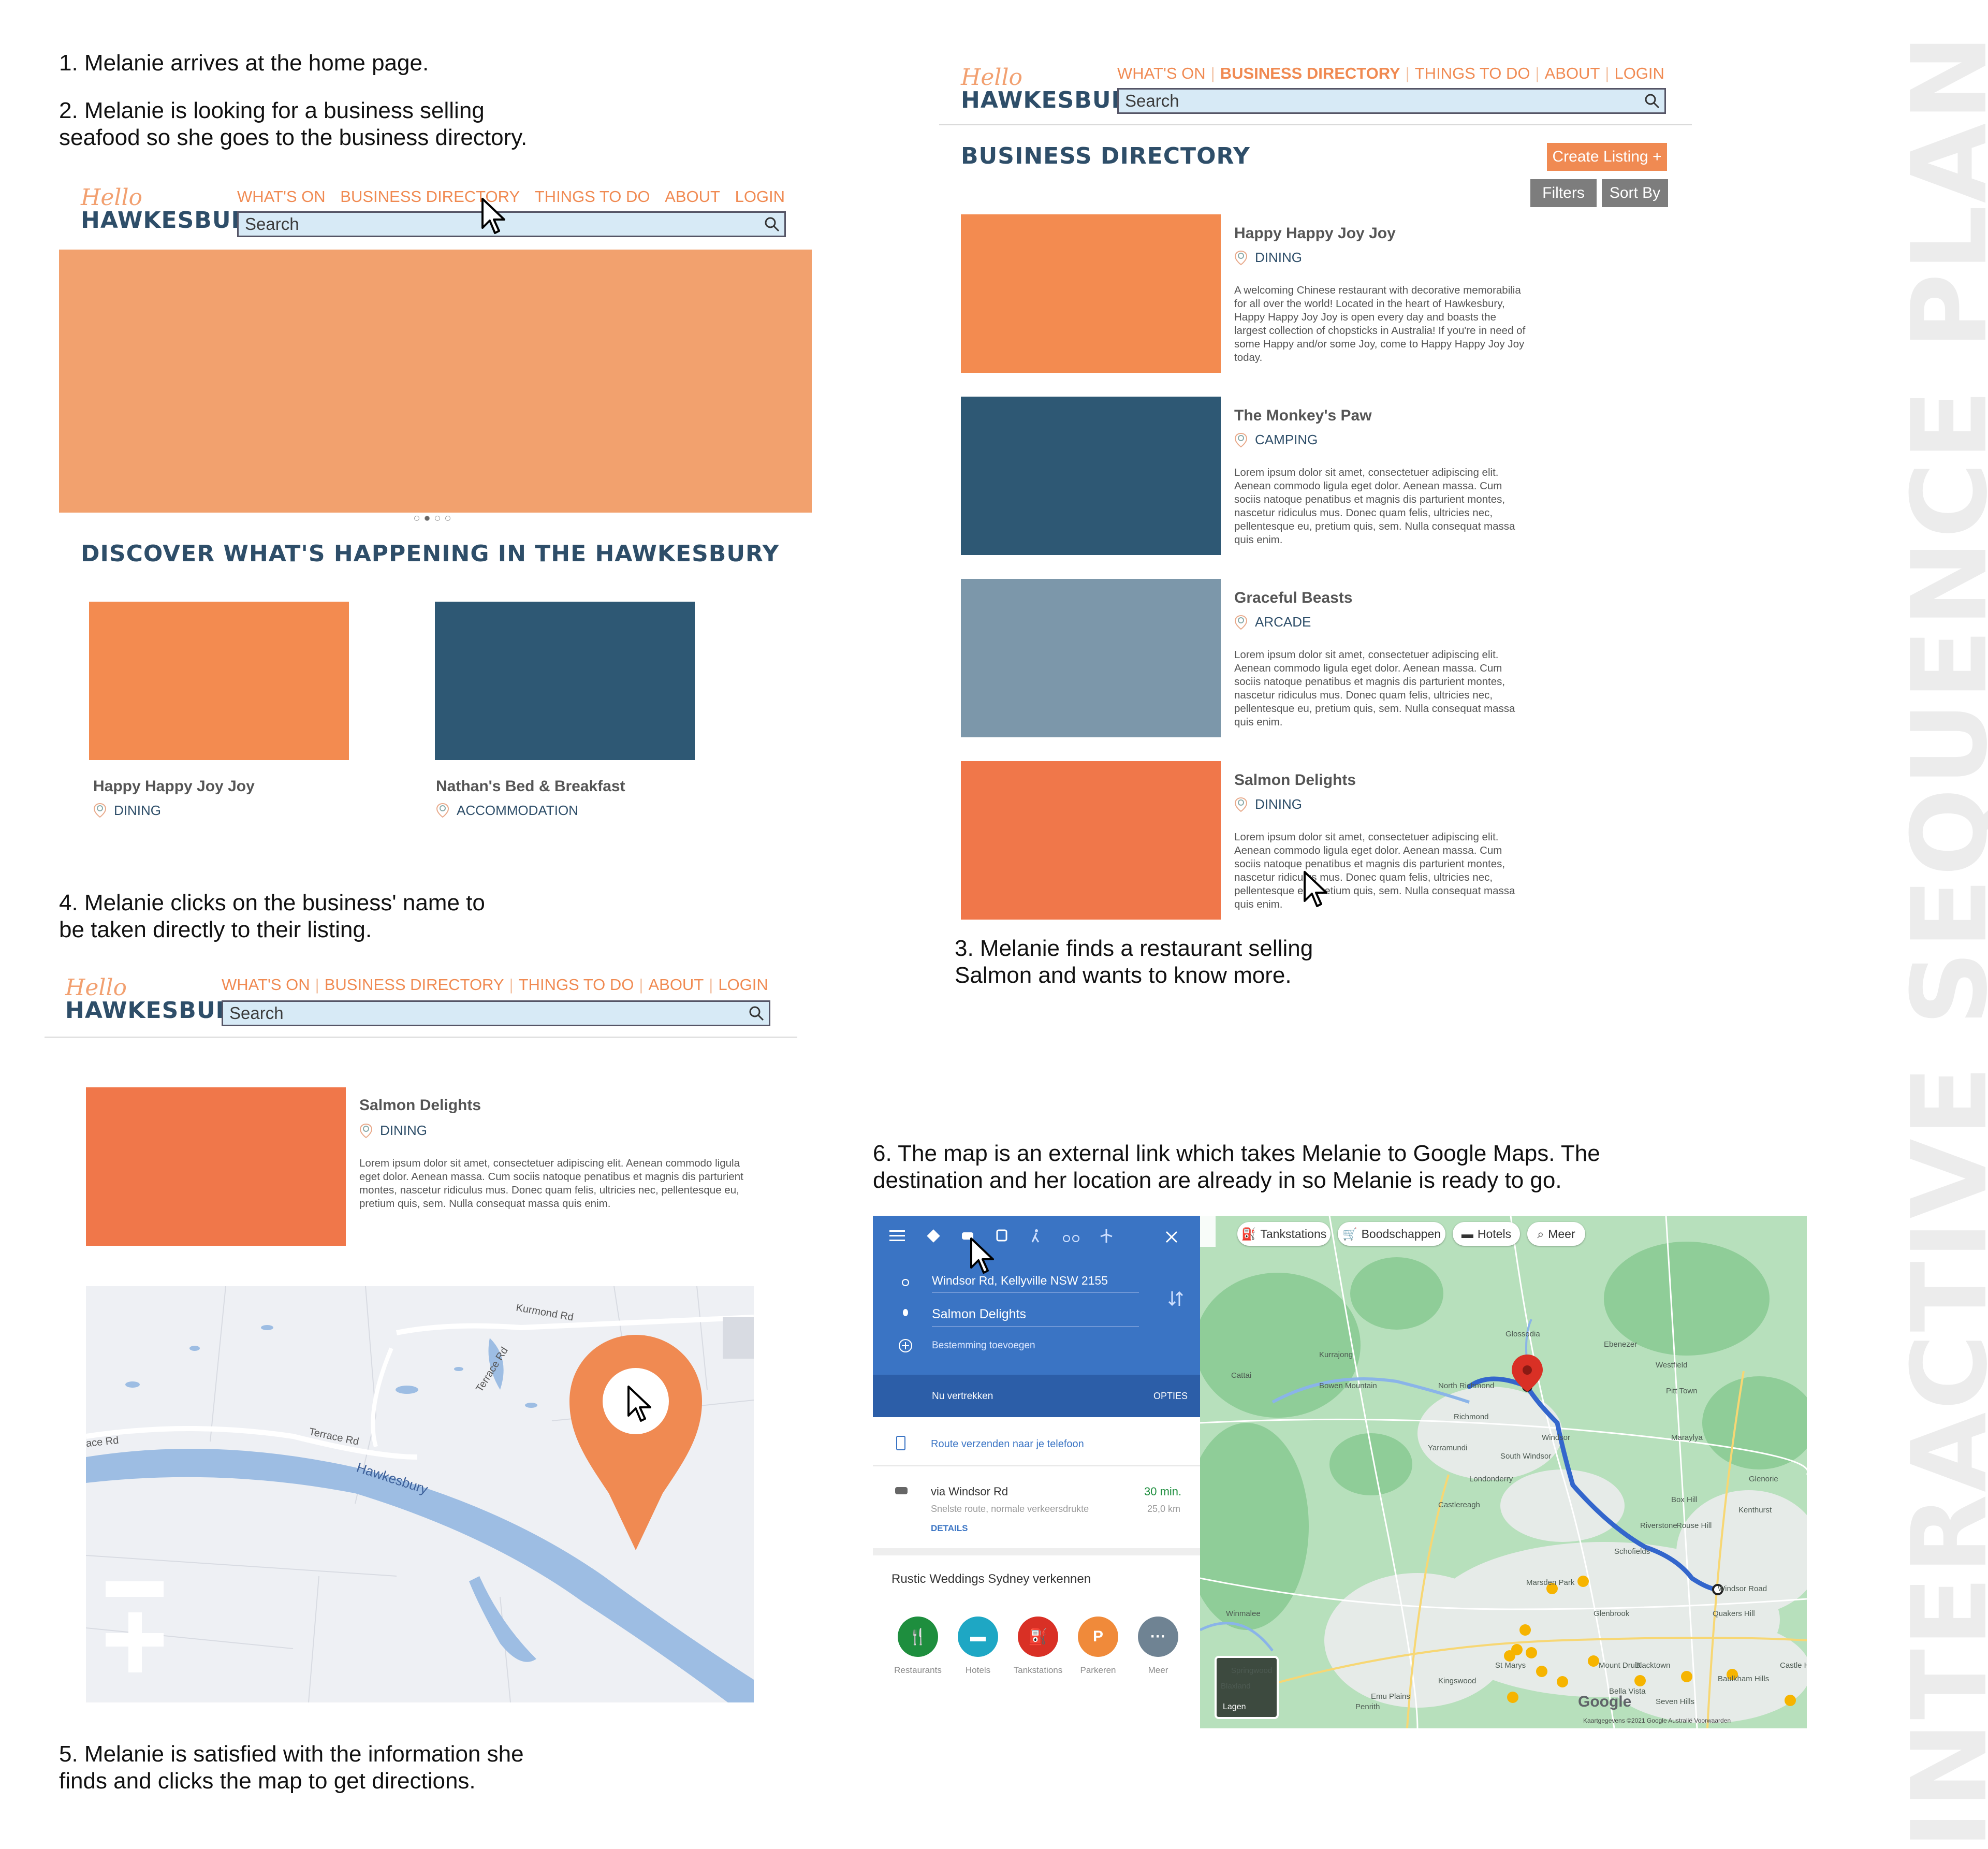 This screenshot has height=1849, width=1988. What do you see at coordinates (1295, 780) in the screenshot?
I see `listing-card-name: Salmon Delights` at bounding box center [1295, 780].